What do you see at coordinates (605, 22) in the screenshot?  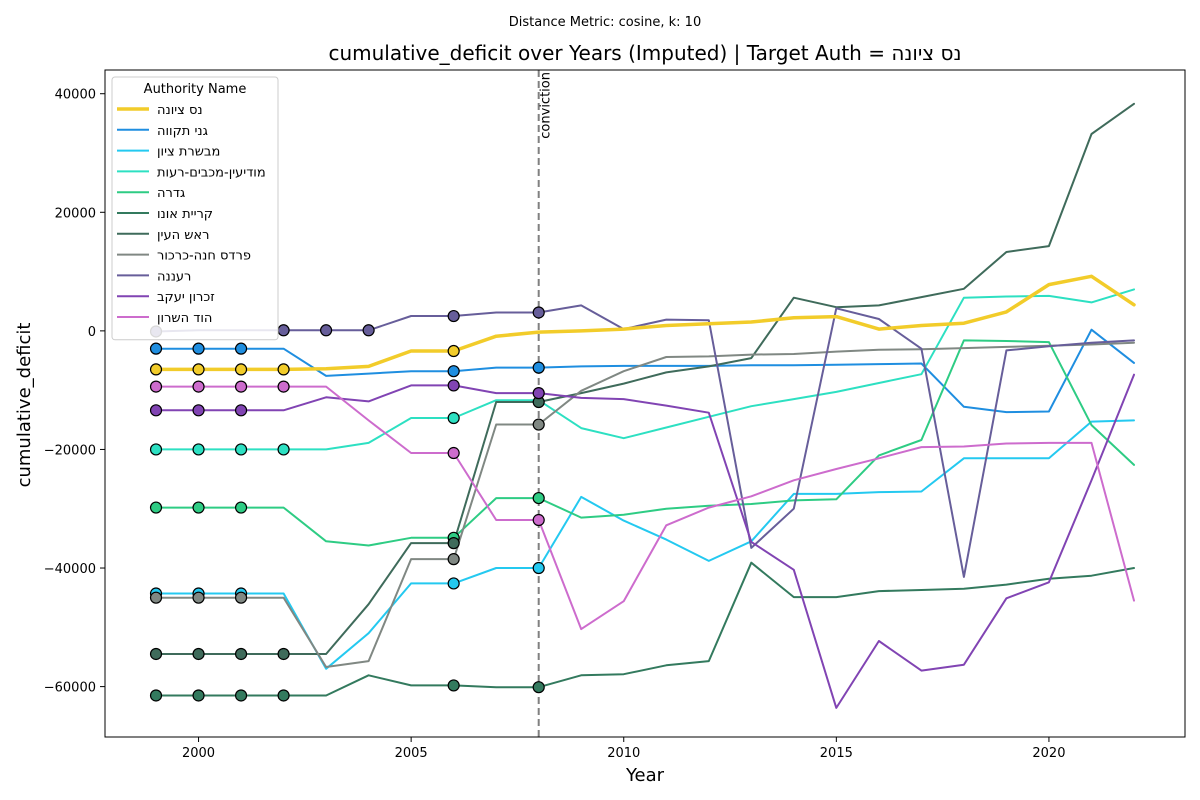 I see `chart-suptitle: Distance Metric: cosine, k: 10` at bounding box center [605, 22].